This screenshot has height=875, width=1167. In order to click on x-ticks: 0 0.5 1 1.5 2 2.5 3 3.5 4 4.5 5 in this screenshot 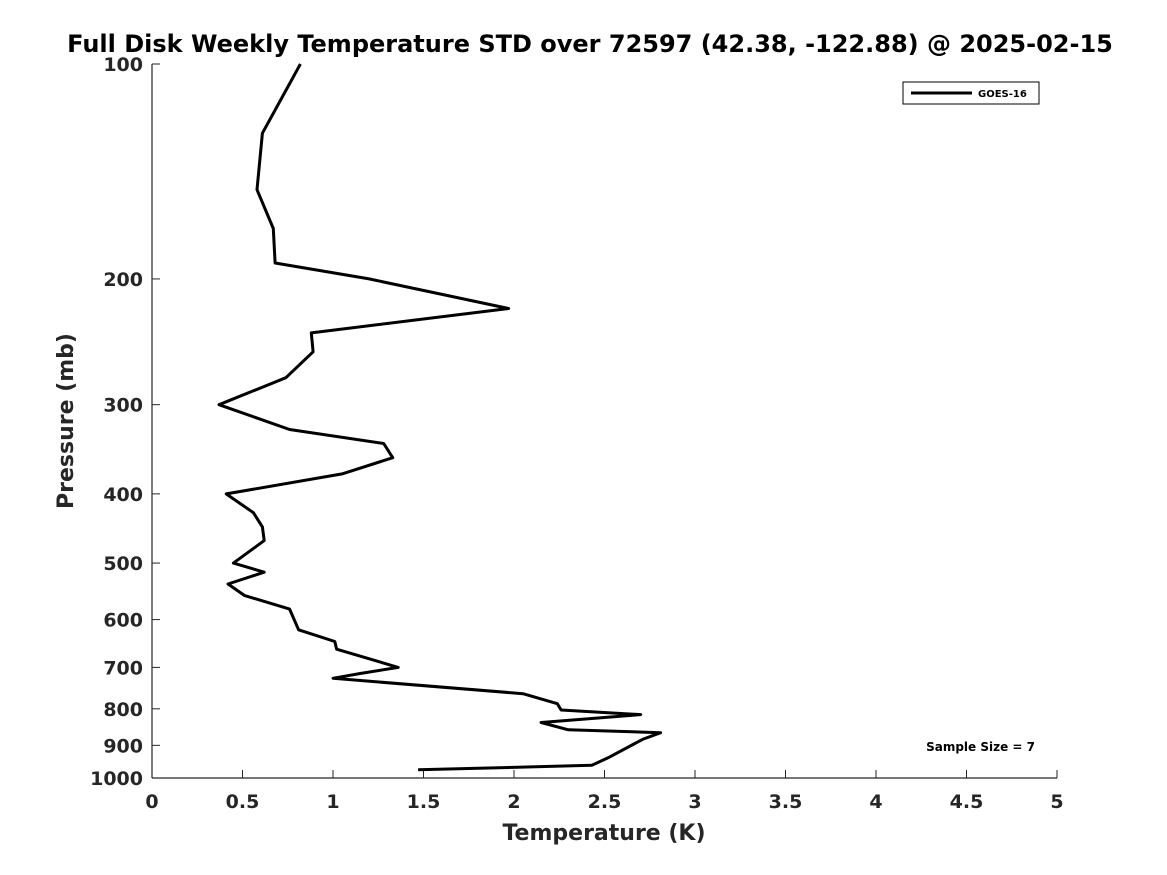, I will do `click(604, 791)`.